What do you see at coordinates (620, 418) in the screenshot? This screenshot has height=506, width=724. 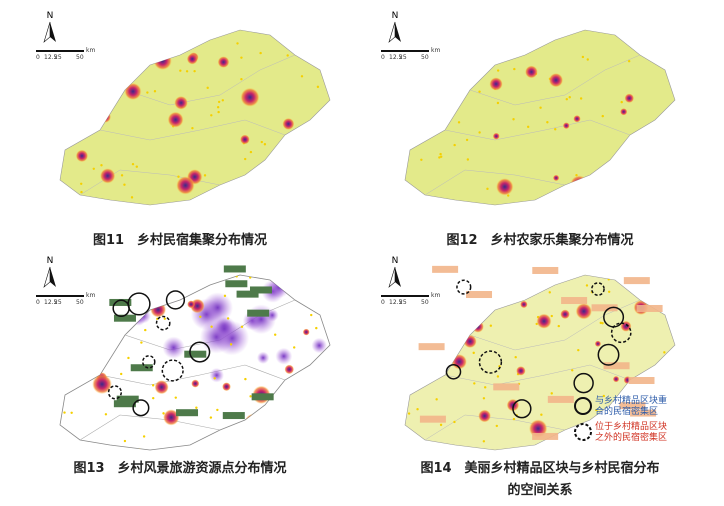 I see `legend: 与乡村精品区块重 合的民宿密集区 位于乡村精品区块 之外的民宿密集区` at bounding box center [620, 418].